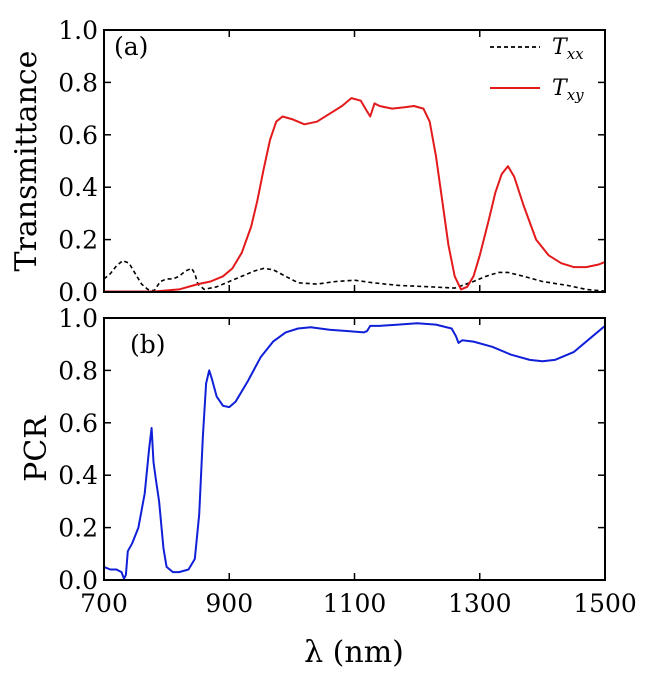 This screenshot has height=675, width=650. What do you see at coordinates (26, 161) in the screenshot?
I see `panel-a-y-axis-label: Transmittance` at bounding box center [26, 161].